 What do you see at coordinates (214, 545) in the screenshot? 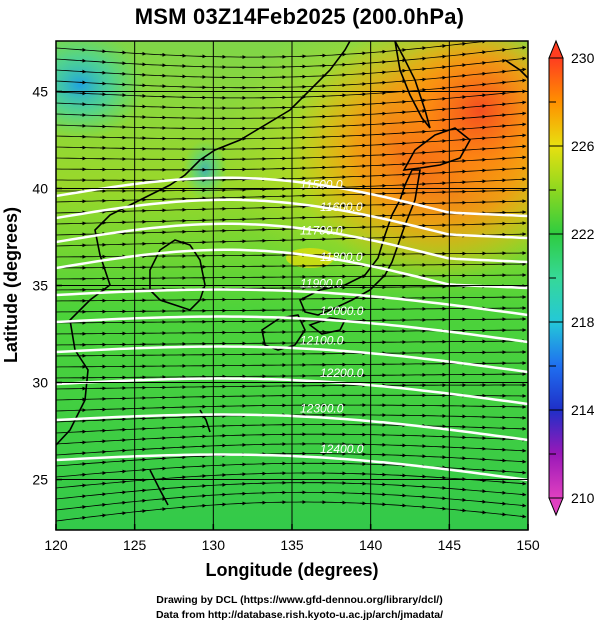
I see `x-tick-label: 130` at bounding box center [214, 545].